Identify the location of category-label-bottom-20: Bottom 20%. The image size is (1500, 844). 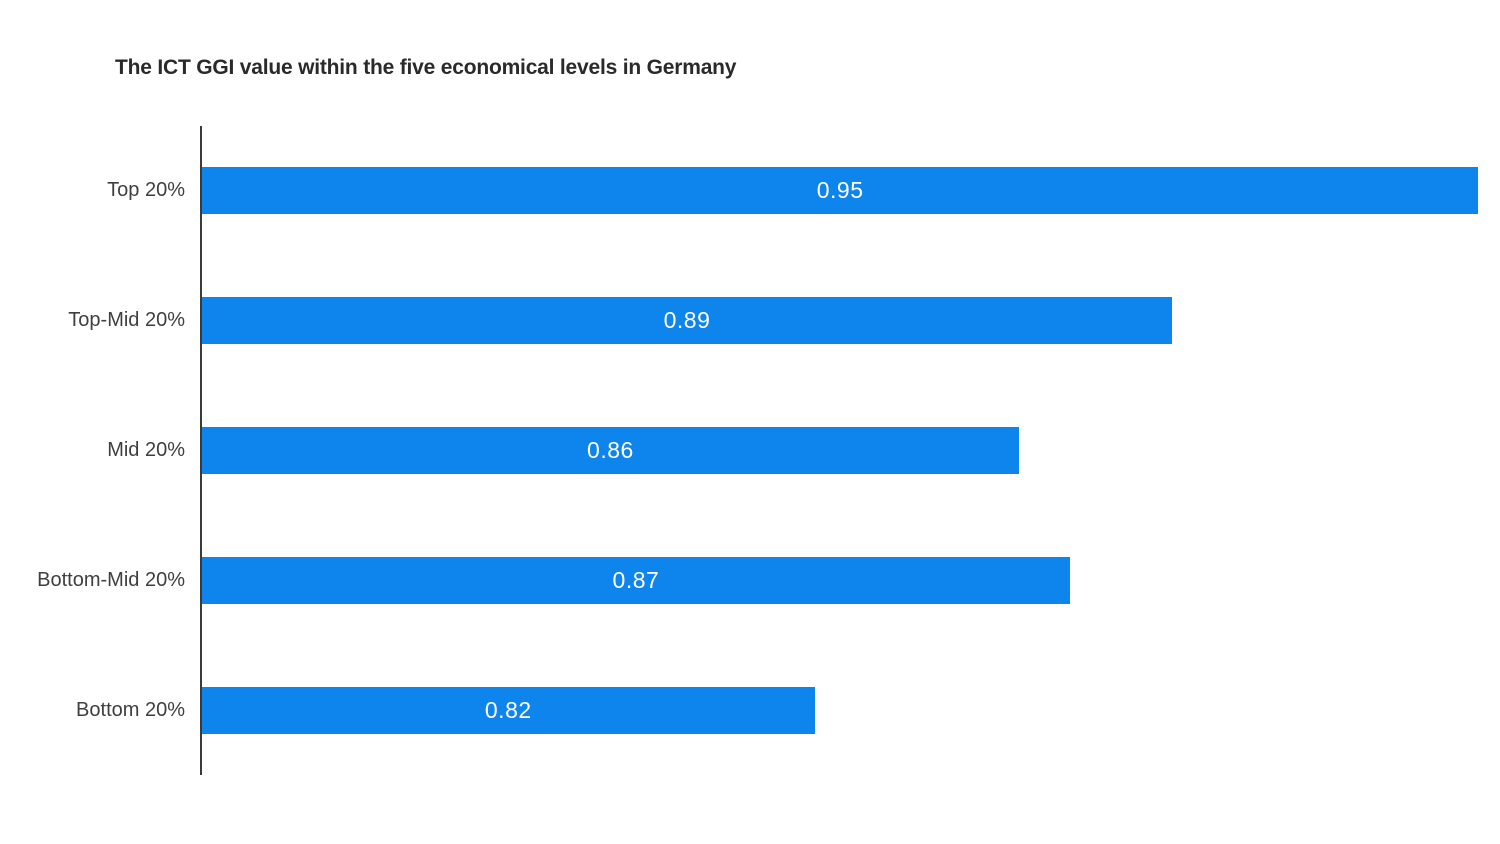
(130, 709).